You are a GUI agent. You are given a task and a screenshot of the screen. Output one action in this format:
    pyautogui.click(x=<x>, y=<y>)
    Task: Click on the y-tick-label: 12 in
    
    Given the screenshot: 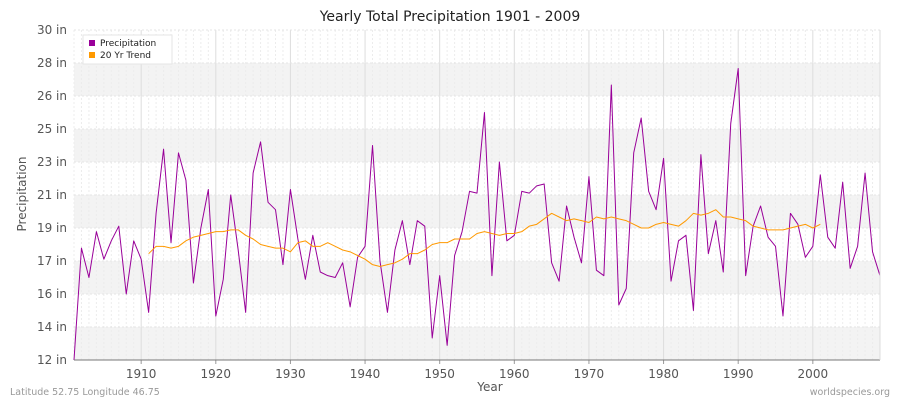 What is the action you would take?
    pyautogui.click(x=52, y=360)
    